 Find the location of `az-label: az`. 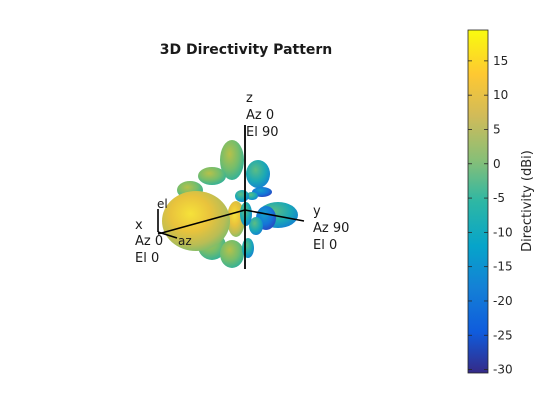

az-label: az is located at coordinates (185, 241).